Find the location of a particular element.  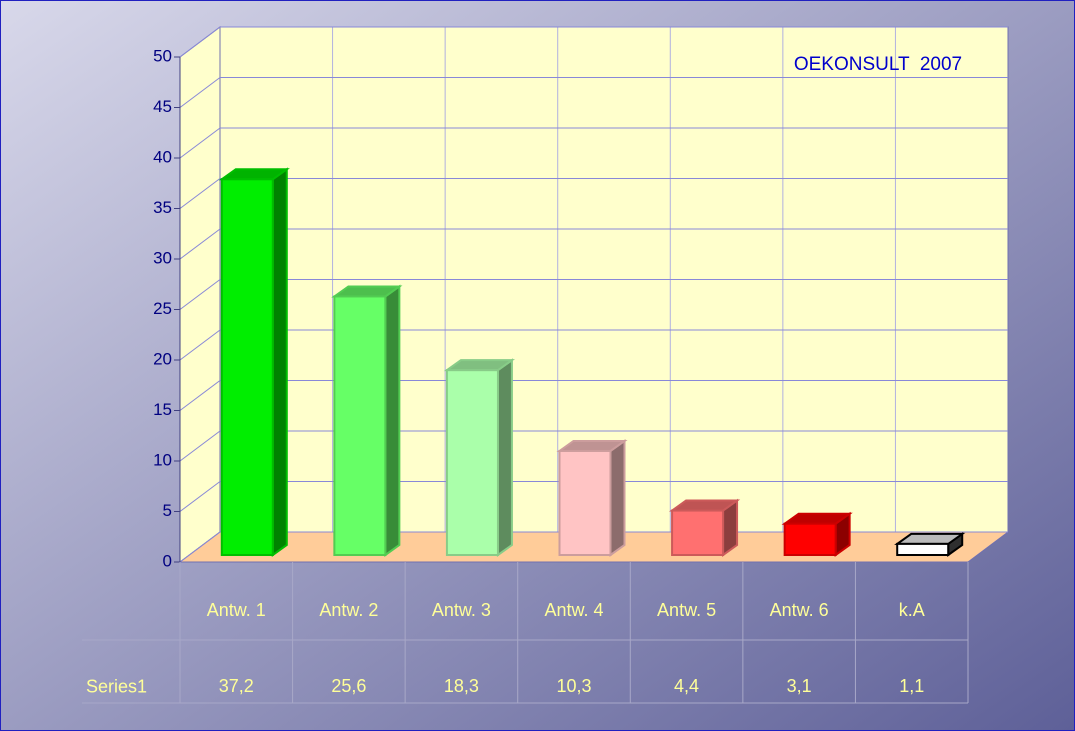

data-label: 25,6 is located at coordinates (348, 686).